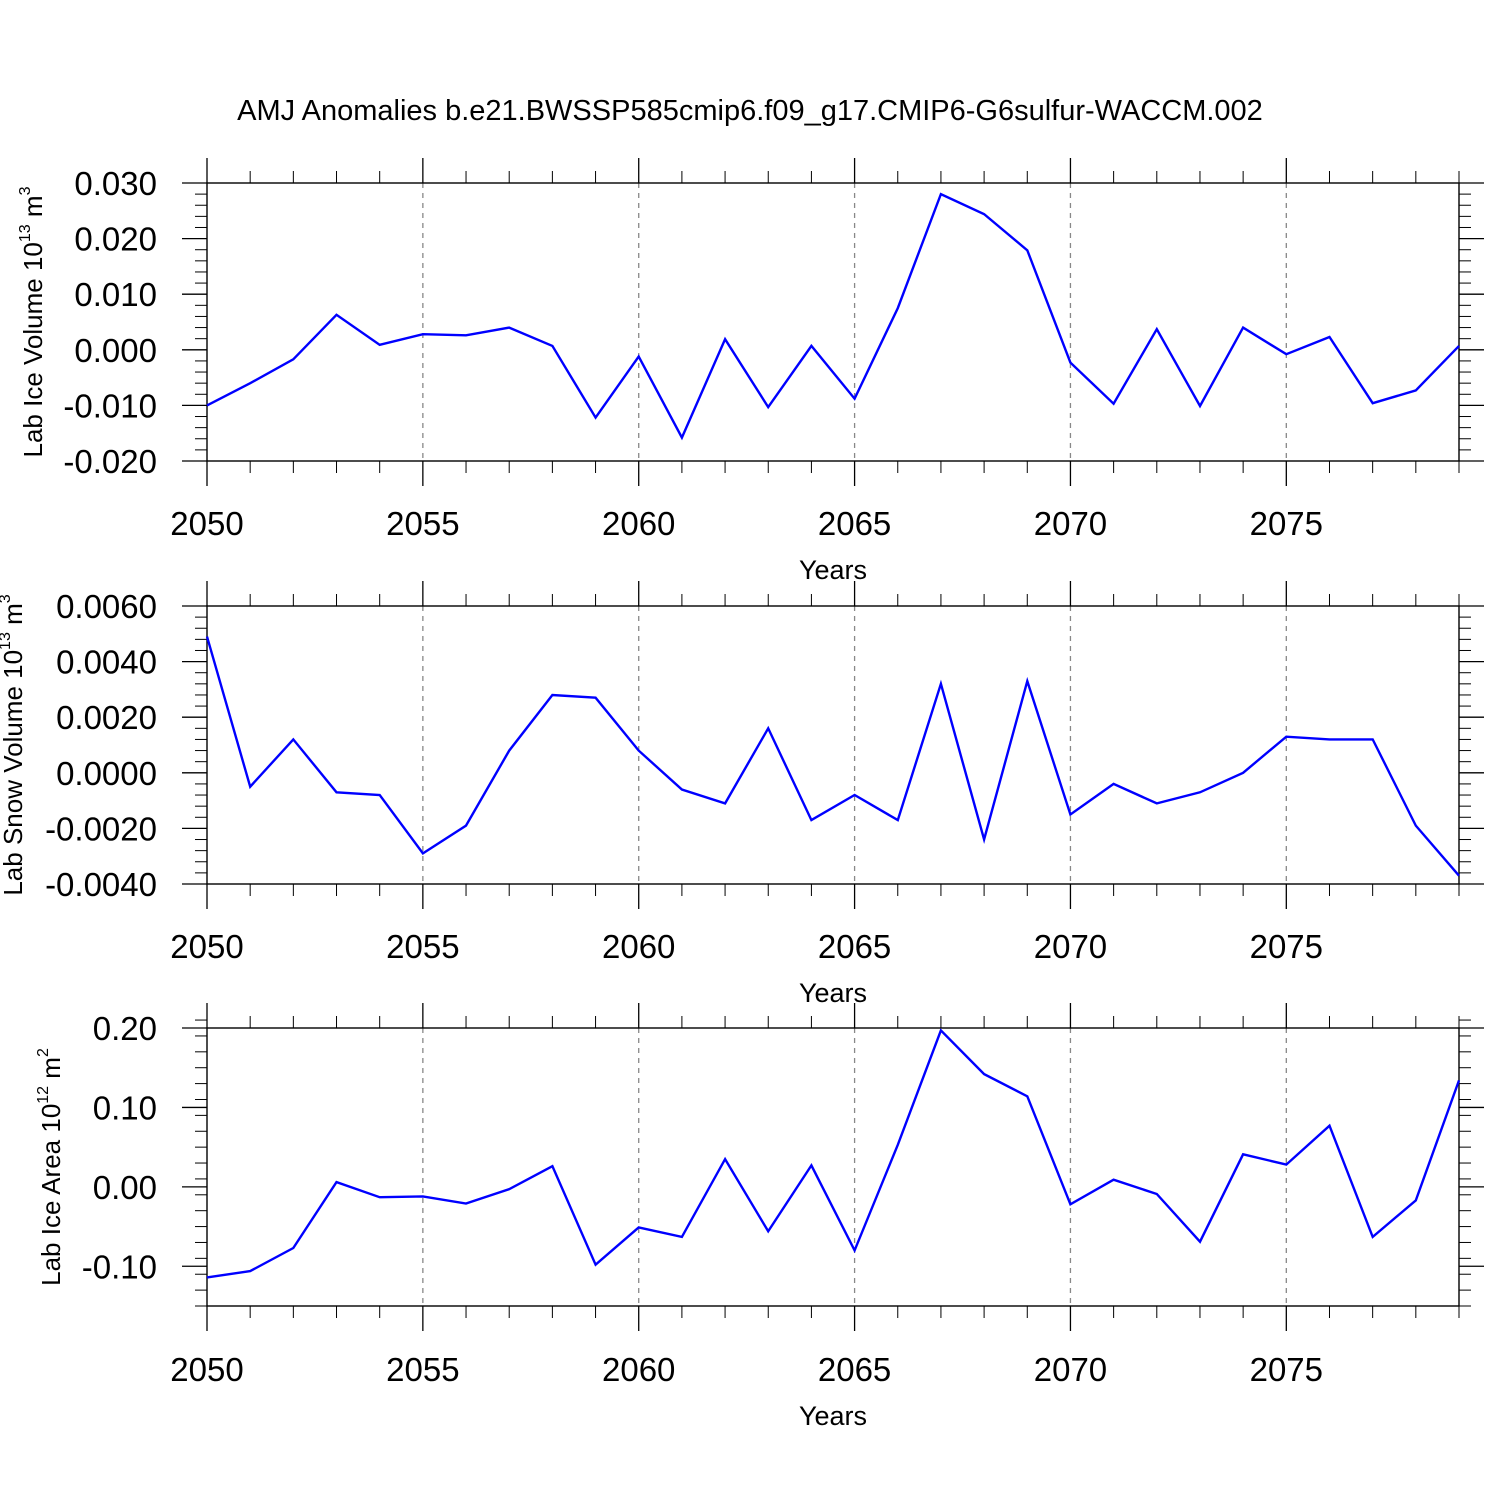  I want to click on y-tick-label: 0.0000, so click(106, 773).